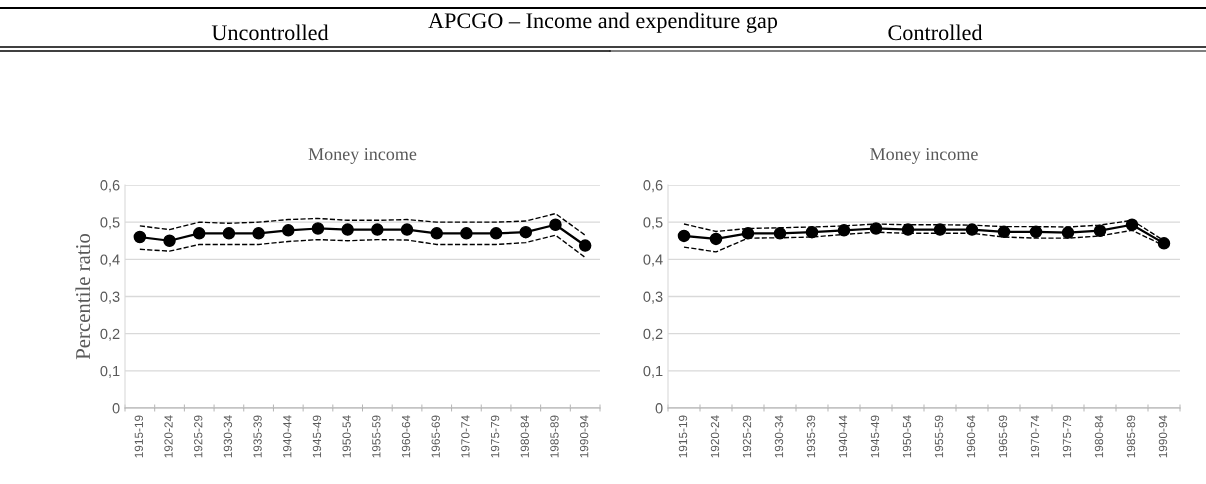 This screenshot has height=484, width=1206. Describe the element at coordinates (603, 22) in the screenshot. I see `text: APCGO – Income and expenditure gap` at that location.